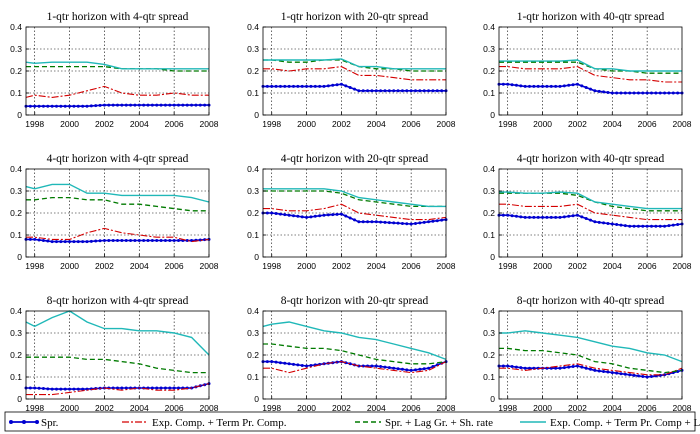  I want to click on x-tick-label: 1998, so click(507, 266).